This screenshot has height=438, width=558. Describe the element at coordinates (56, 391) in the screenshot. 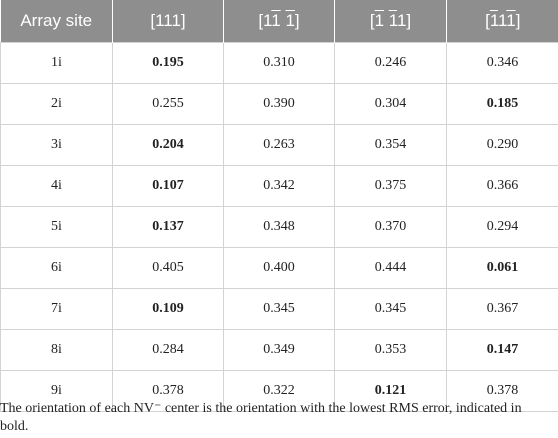

I see `array-site-cell: 9i` at that location.